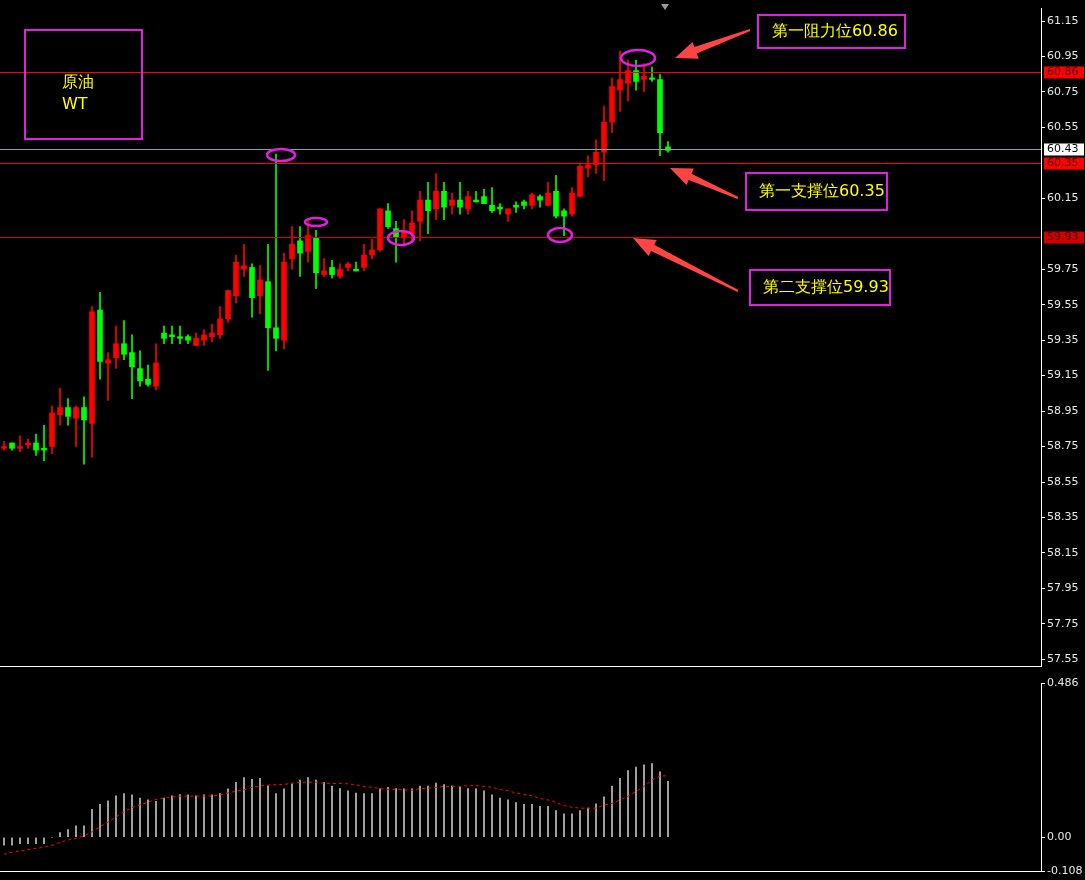 This screenshot has height=880, width=1085. What do you see at coordinates (1059, 837) in the screenshot?
I see `y-tick-label: 0.00` at bounding box center [1059, 837].